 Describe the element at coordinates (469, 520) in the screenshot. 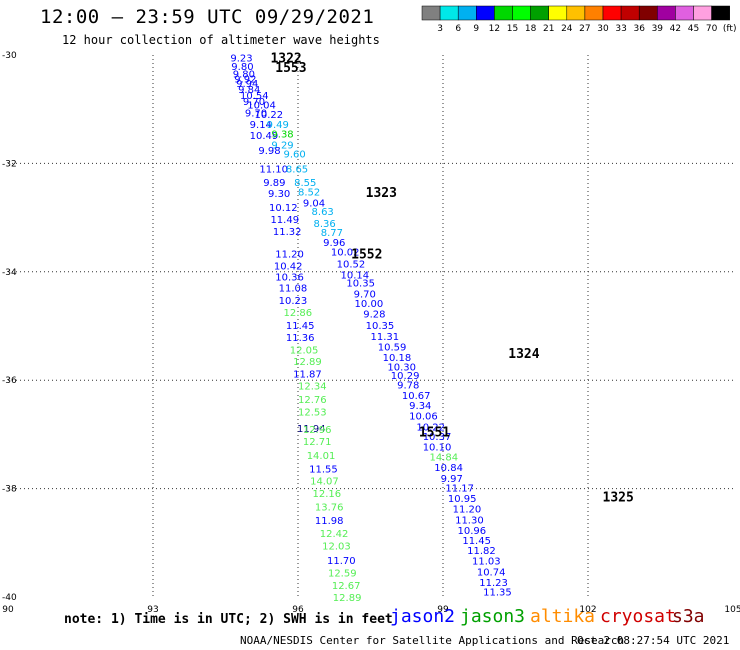

I see `wave-height-label: 11.30` at that location.